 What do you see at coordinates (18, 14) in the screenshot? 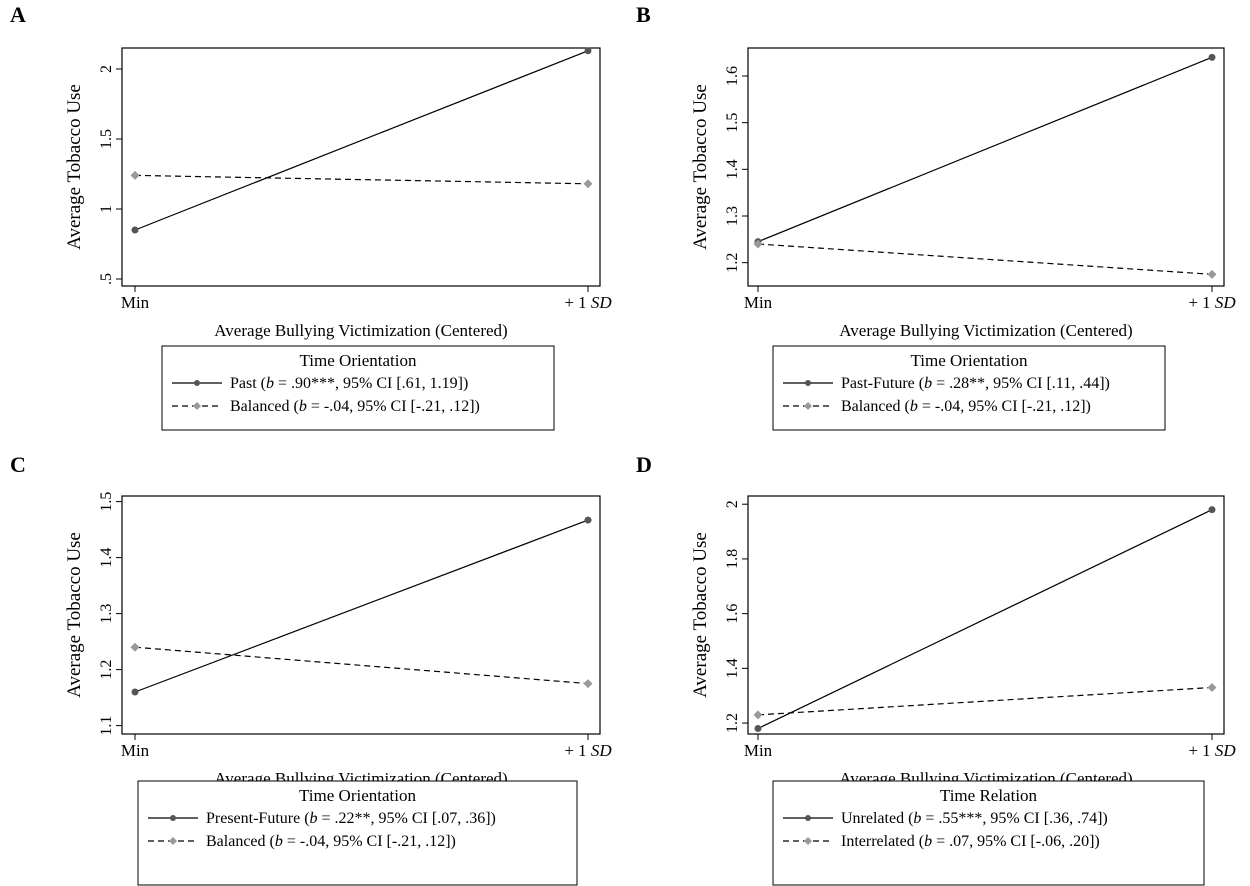
I see `panel-letter: A` at bounding box center [18, 14].